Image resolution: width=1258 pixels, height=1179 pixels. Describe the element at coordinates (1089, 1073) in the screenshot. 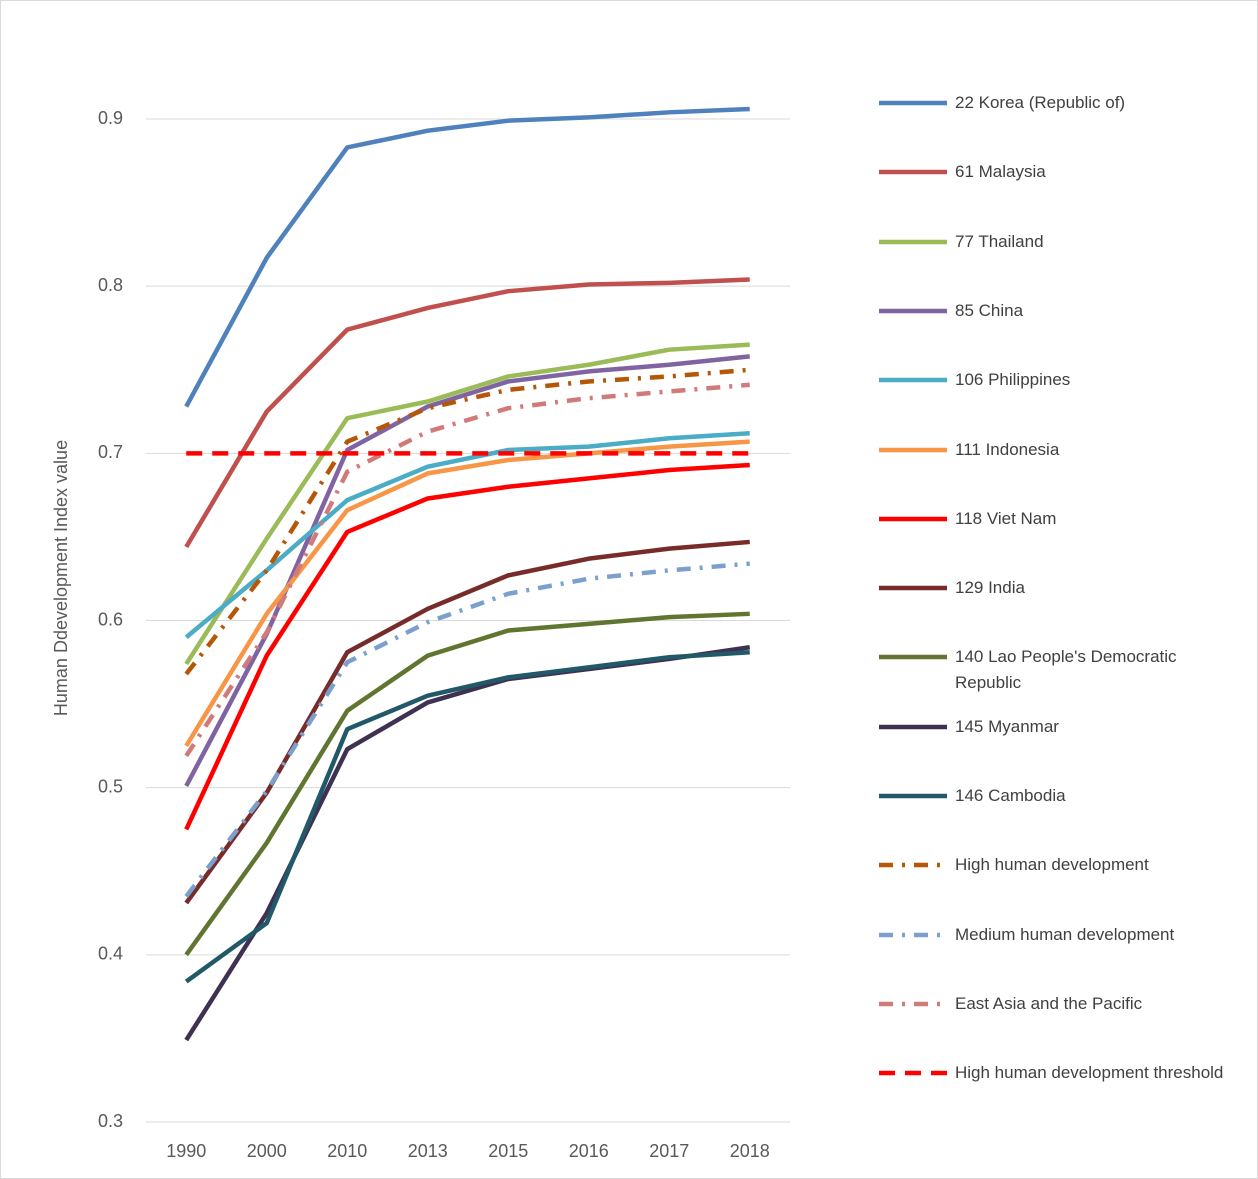

I see `legend-label: High human development threshold` at that location.